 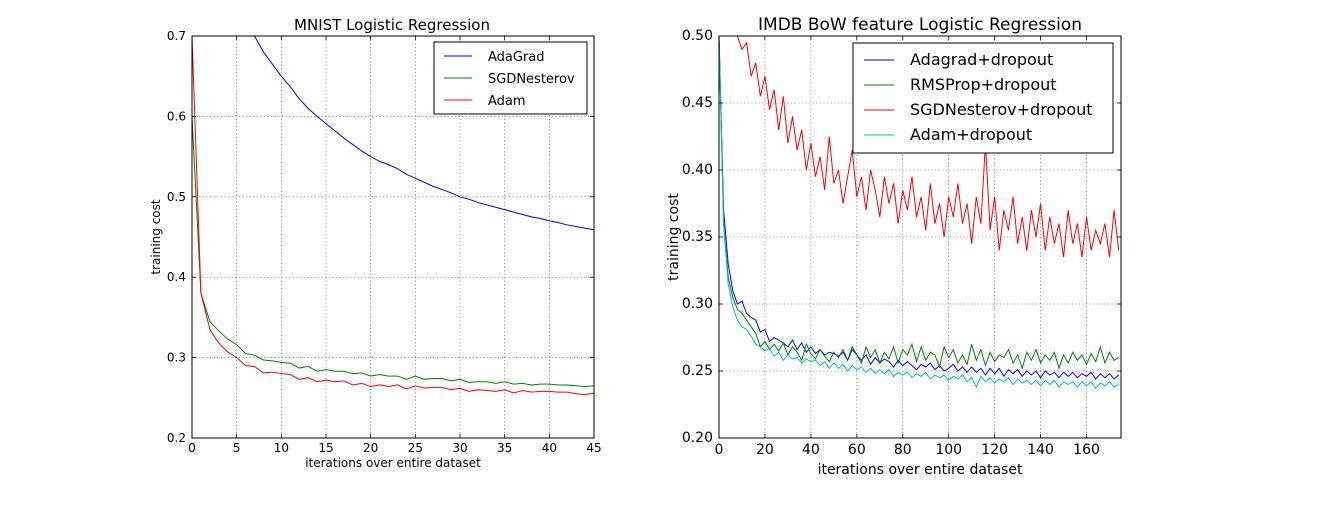 I want to click on mnist-x-tick-labels: 0 5 10 15 20 25 30 35 40 45, so click(x=394, y=448).